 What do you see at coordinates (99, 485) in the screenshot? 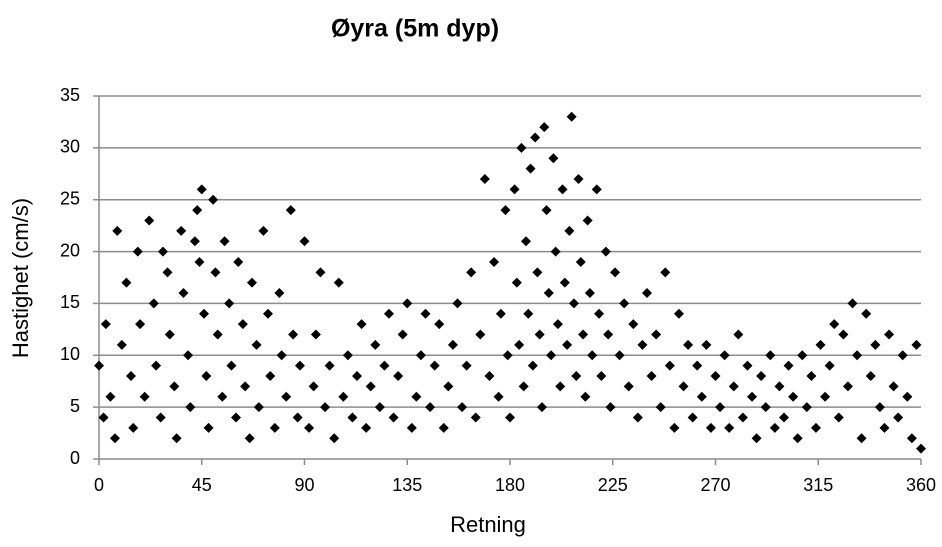
I see `x-tick-label: 0` at bounding box center [99, 485].